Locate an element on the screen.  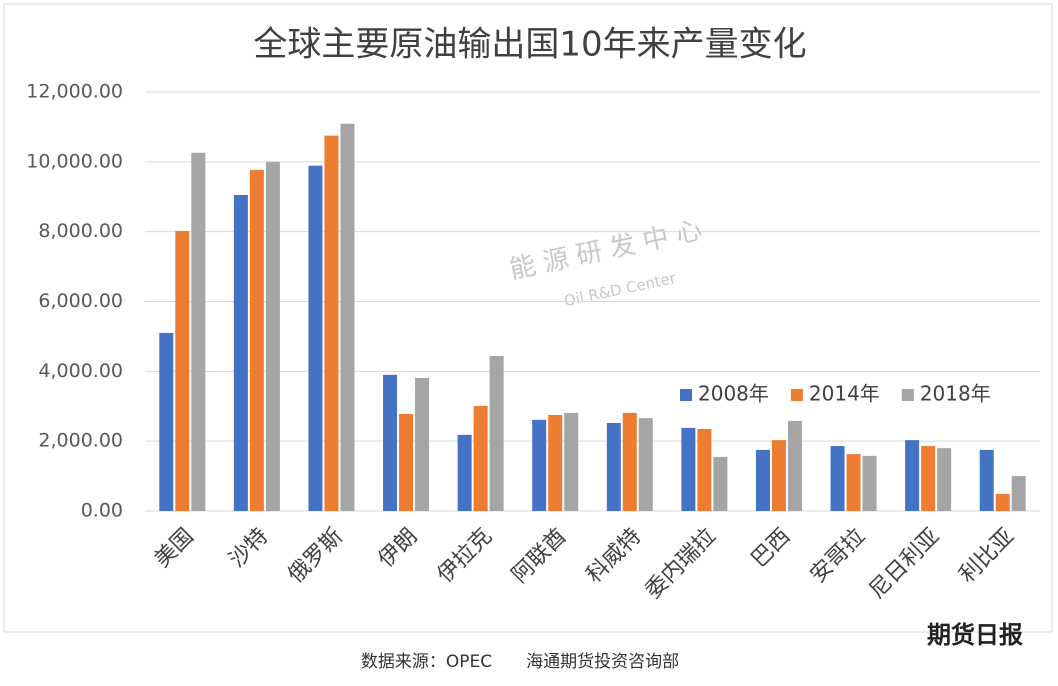
y-tick-label: 8,000.00 is located at coordinates (80, 231).